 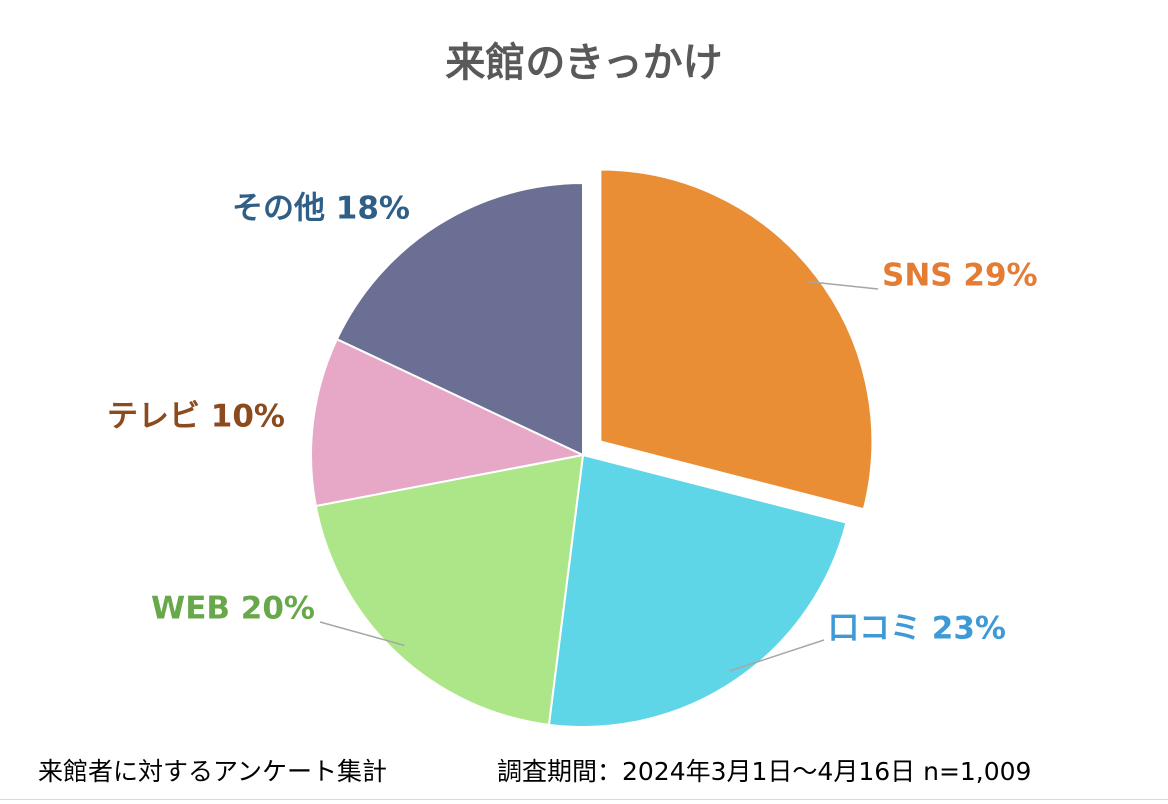 What do you see at coordinates (764, 771) in the screenshot?
I see `survey-period-note: 調査期間：2024年3月1日～4月16日 n=1,009` at bounding box center [764, 771].